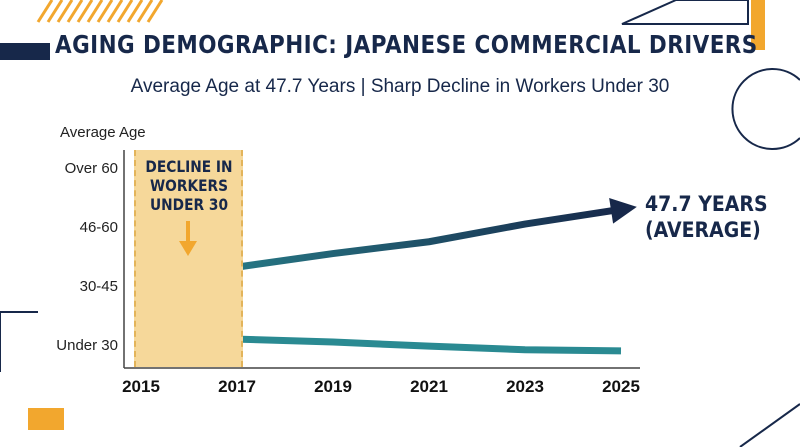 This screenshot has height=447, width=800. Describe the element at coordinates (525, 386) in the screenshot. I see `x-tick-label: 2023` at that location.